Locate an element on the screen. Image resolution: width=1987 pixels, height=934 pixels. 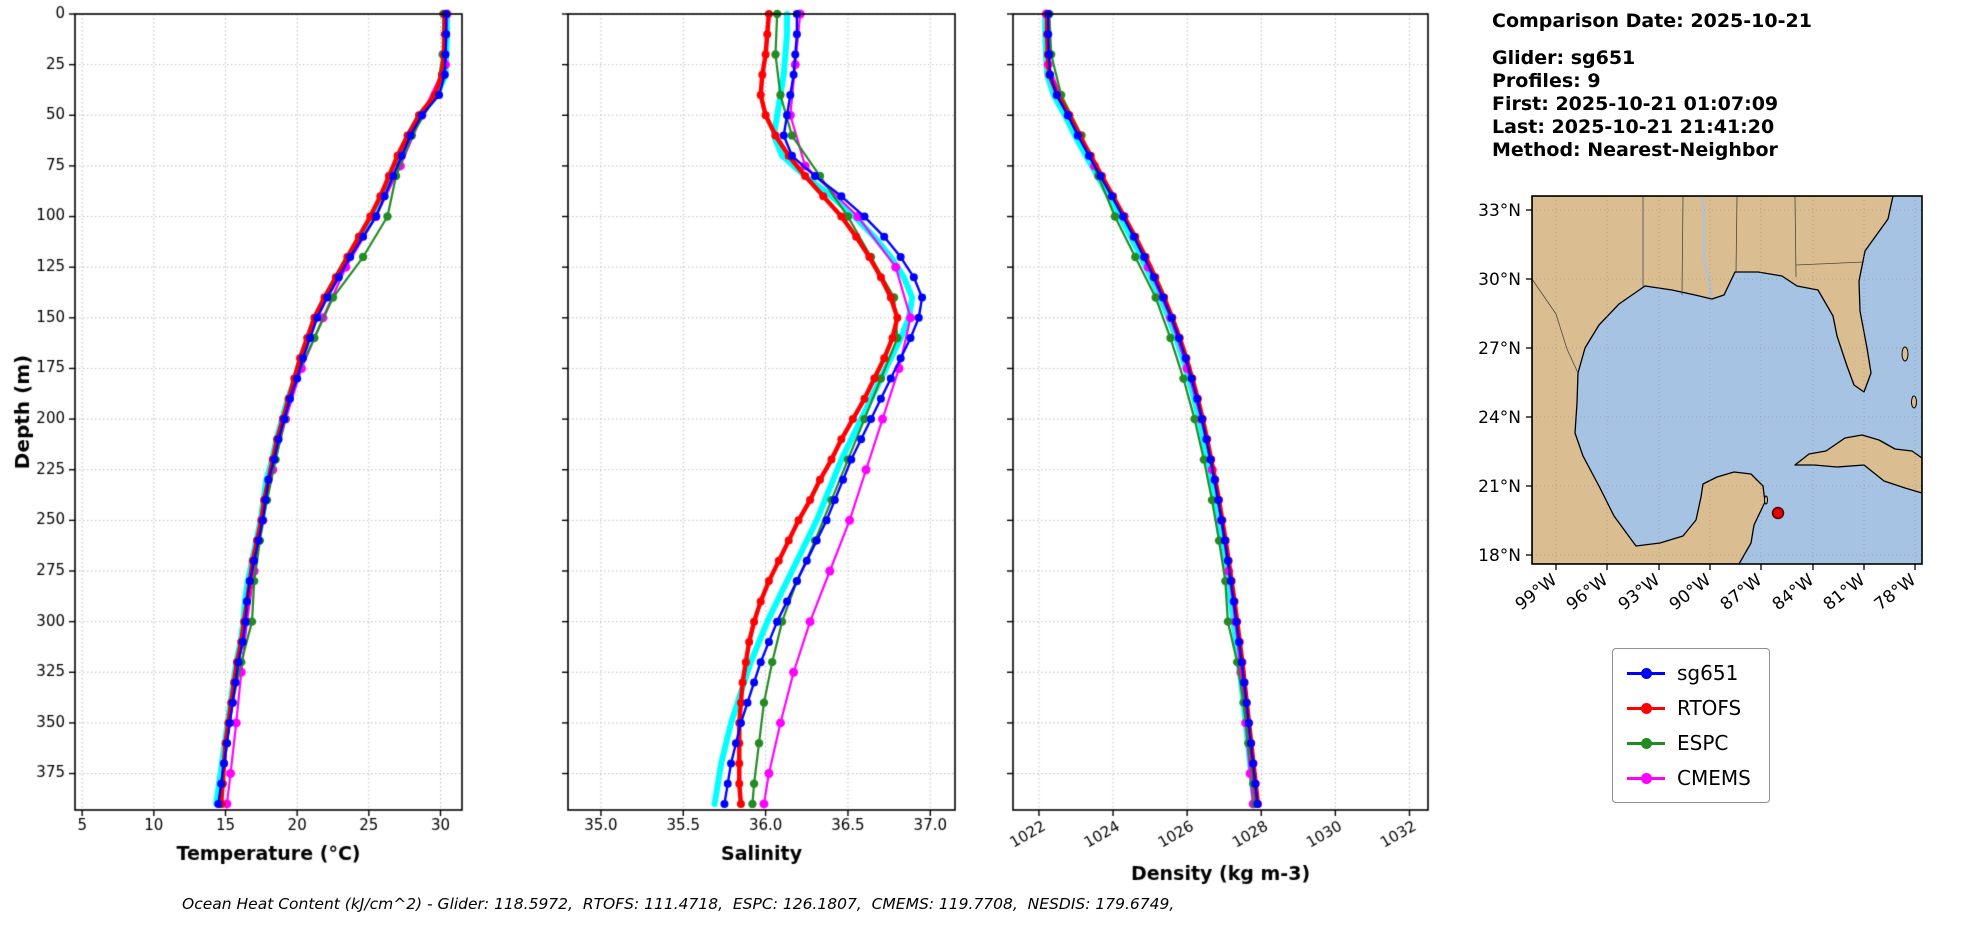
legend-item-rtofs: RTOFS is located at coordinates (1689, 708).